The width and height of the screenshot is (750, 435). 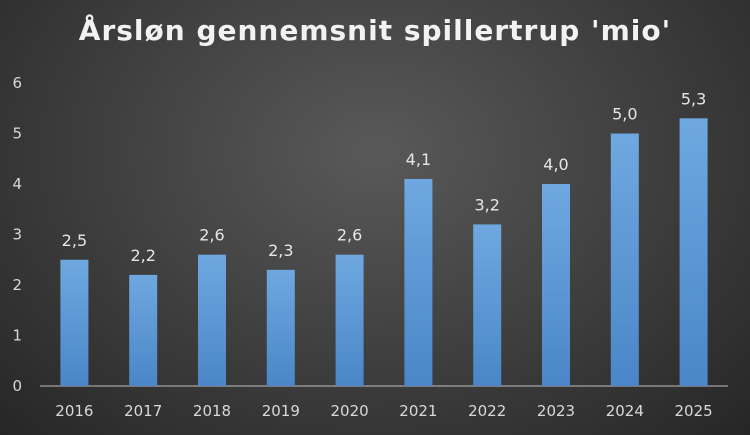 What do you see at coordinates (556, 411) in the screenshot?
I see `x-tick-label-2023: 2023` at bounding box center [556, 411].